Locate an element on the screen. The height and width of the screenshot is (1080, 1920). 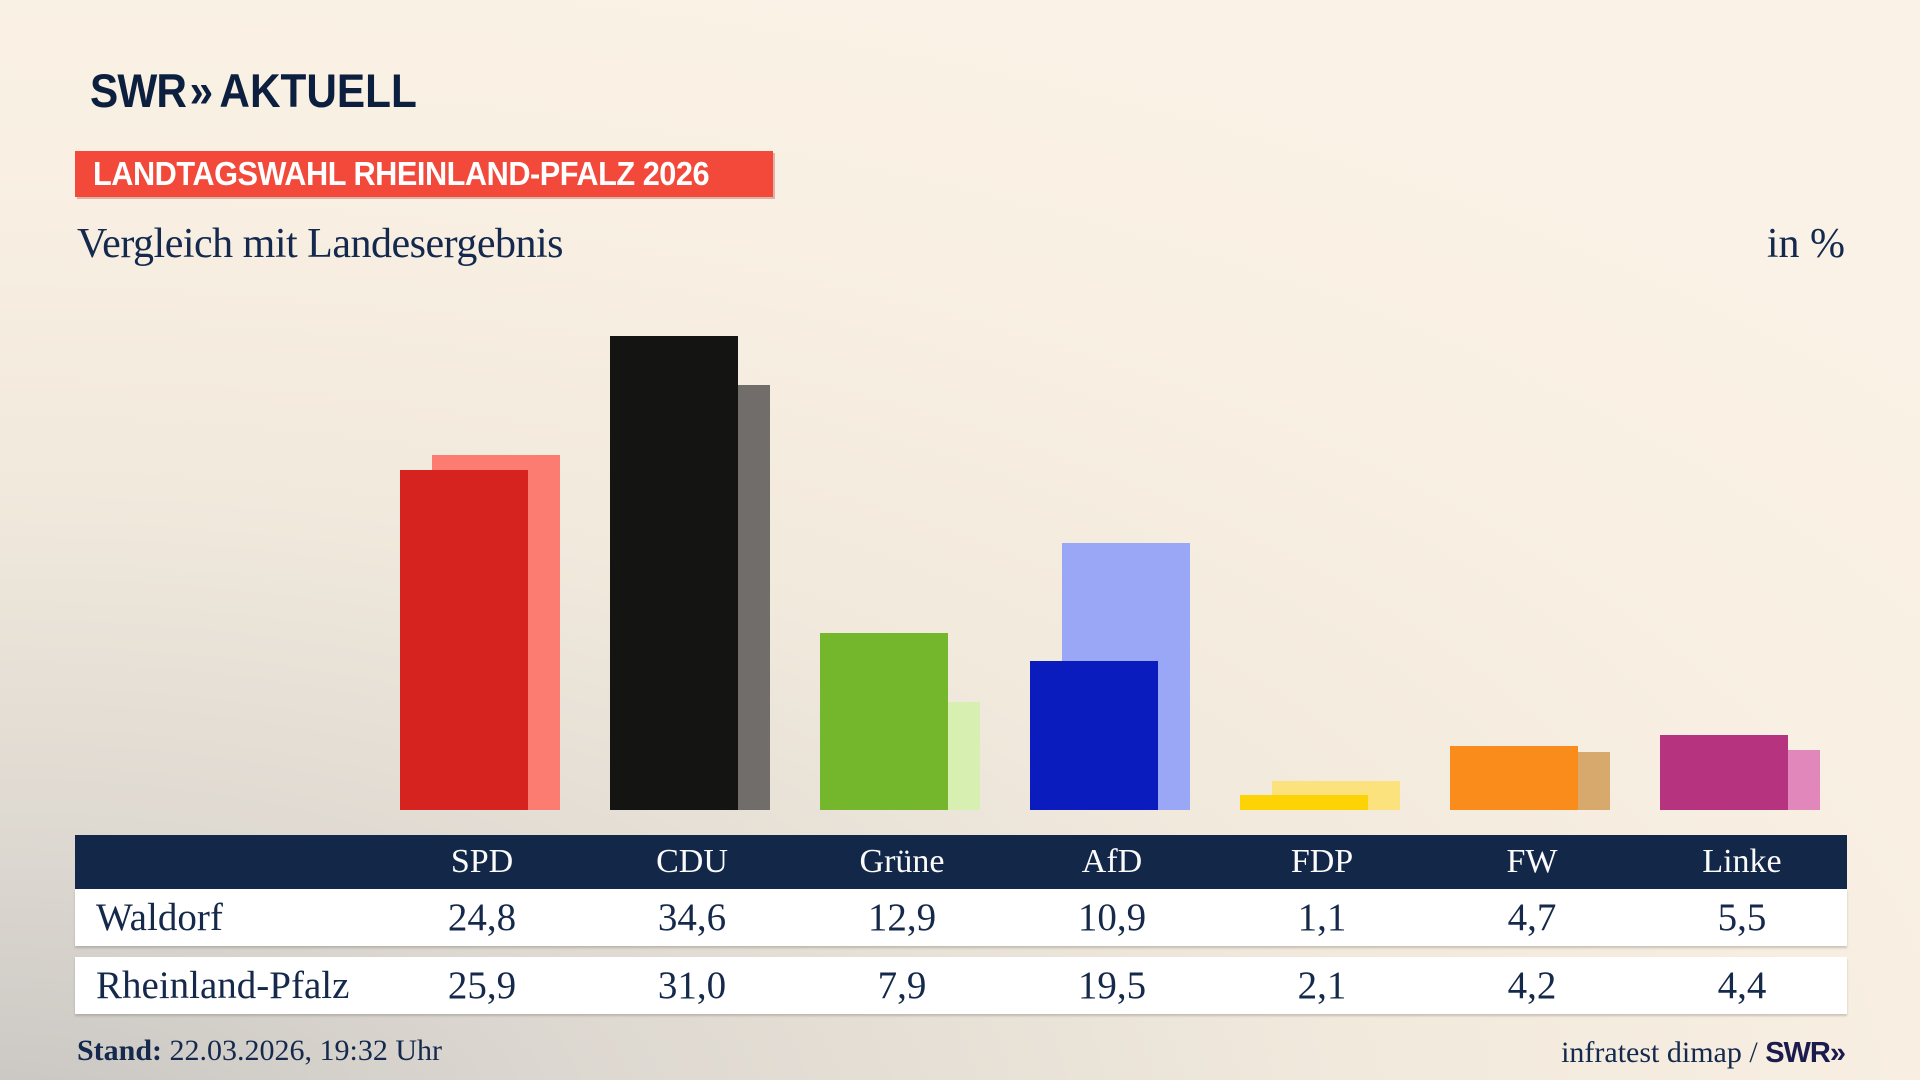
value-cell-linke: 5,5 is located at coordinates (1742, 917).